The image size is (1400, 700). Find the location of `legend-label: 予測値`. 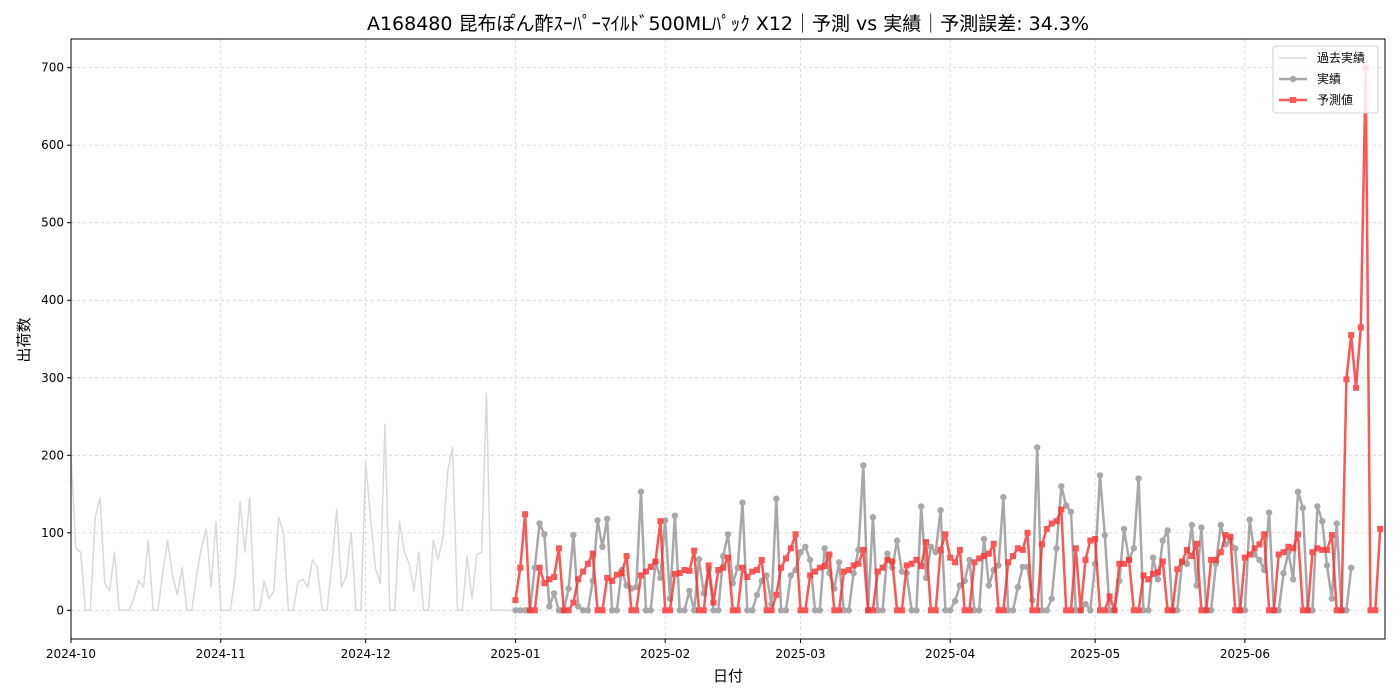

legend-label: 予測値 is located at coordinates (1335, 99).